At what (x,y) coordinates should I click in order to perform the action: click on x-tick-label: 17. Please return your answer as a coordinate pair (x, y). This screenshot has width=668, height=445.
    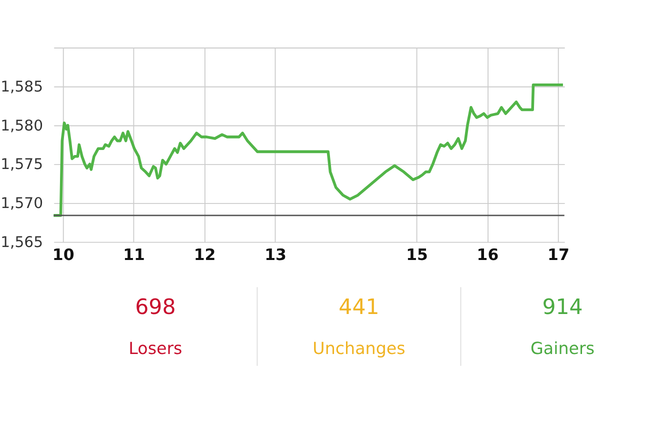
    Looking at the image, I should click on (559, 254).